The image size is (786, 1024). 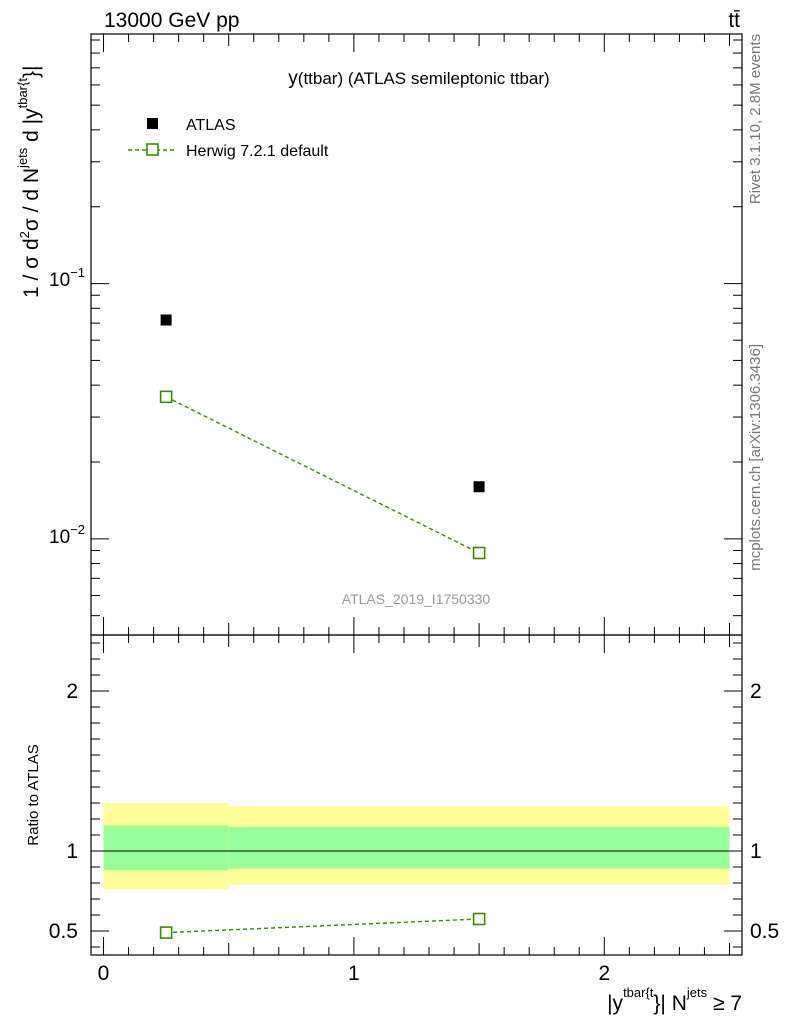 What do you see at coordinates (755, 457) in the screenshot?
I see `mcplots-label: mcplots.cern.ch [arXiv:1306.3436]` at bounding box center [755, 457].